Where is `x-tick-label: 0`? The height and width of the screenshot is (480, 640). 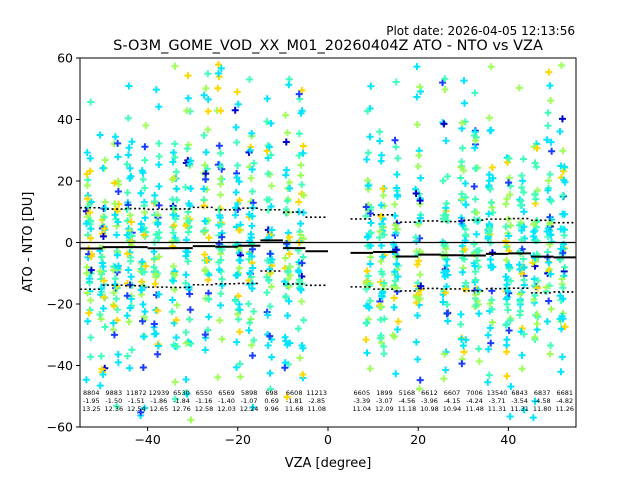 x-tick-label: 0 is located at coordinates (328, 439).